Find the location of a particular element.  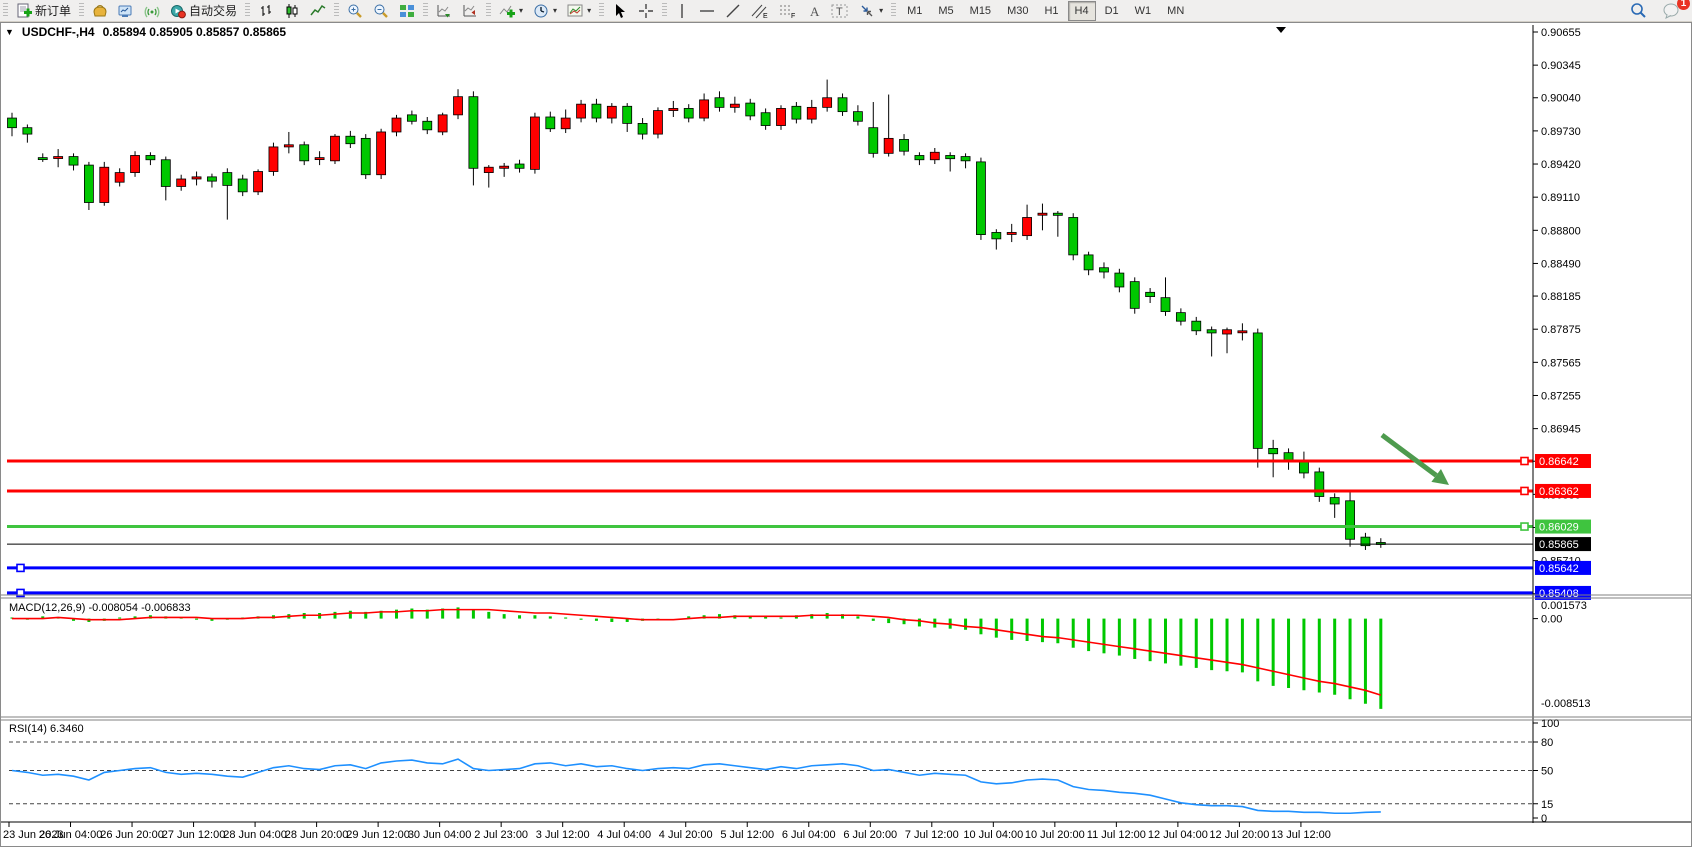

timeframe-h4: H4 is located at coordinates (1081, 10).